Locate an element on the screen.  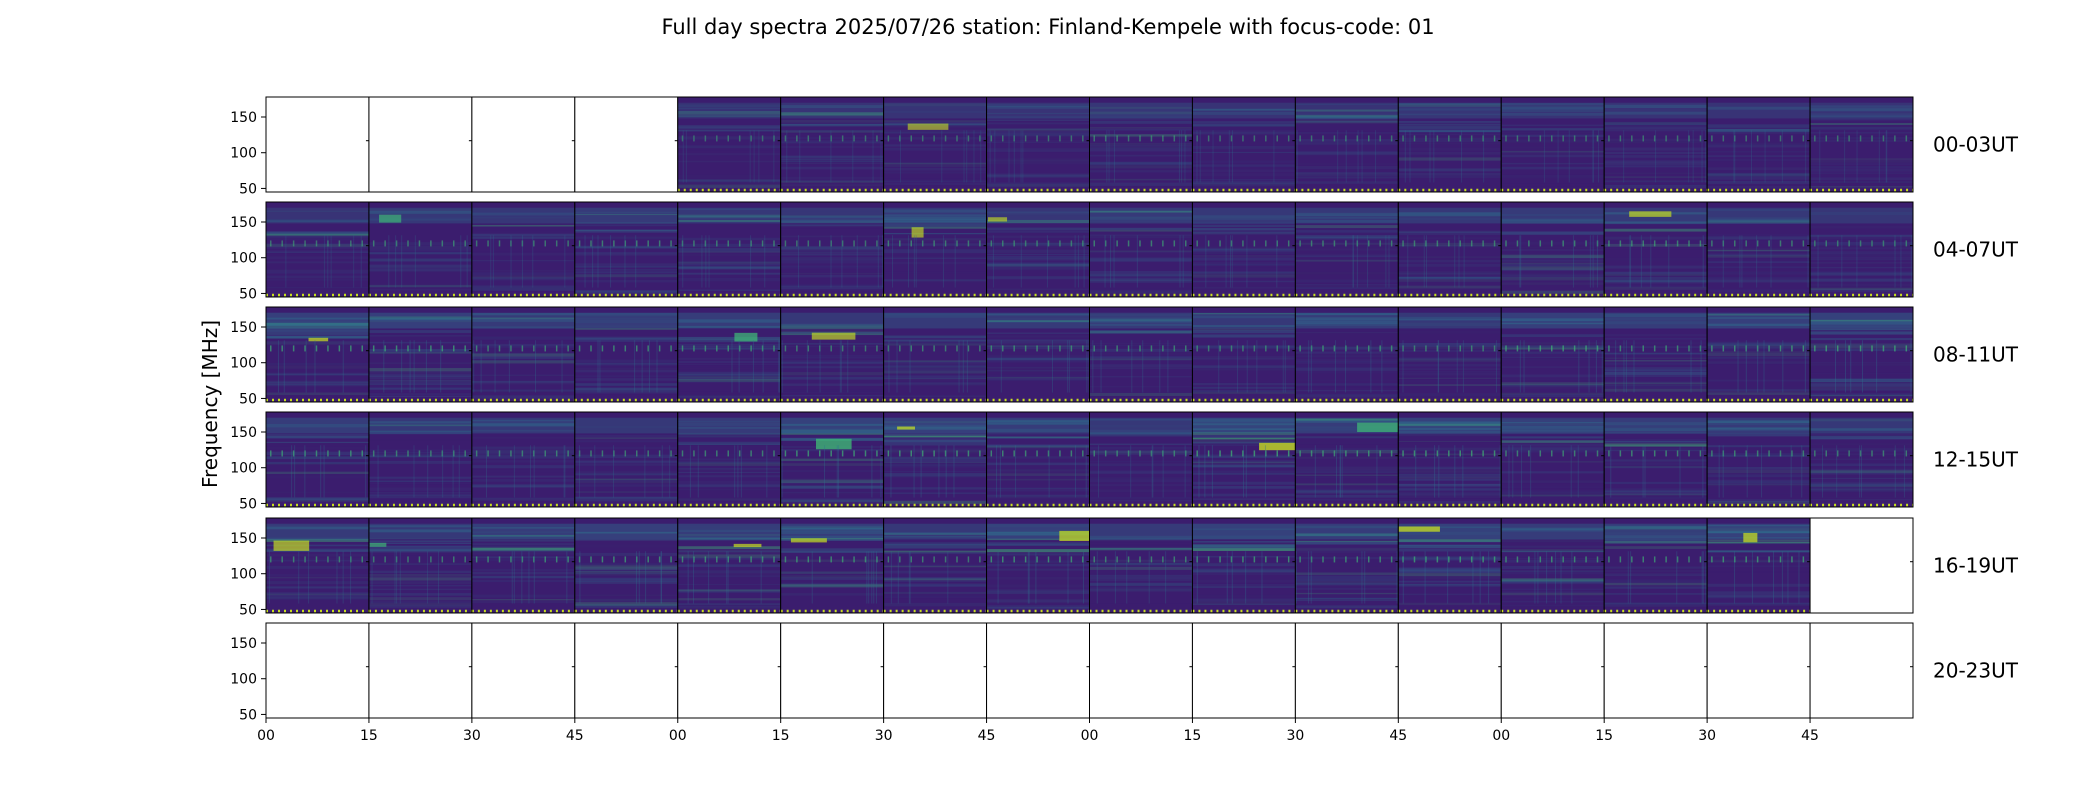
row-label: 20-23UT is located at coordinates (1976, 671).